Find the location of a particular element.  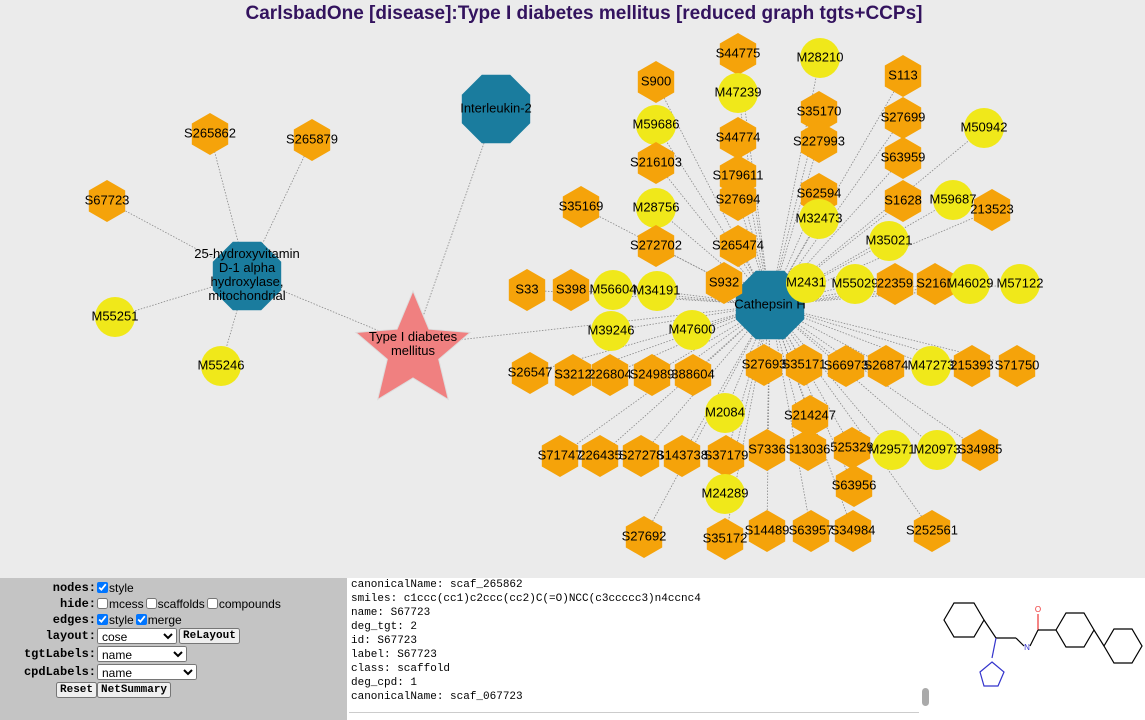

node: M2084 is located at coordinates (725, 413).